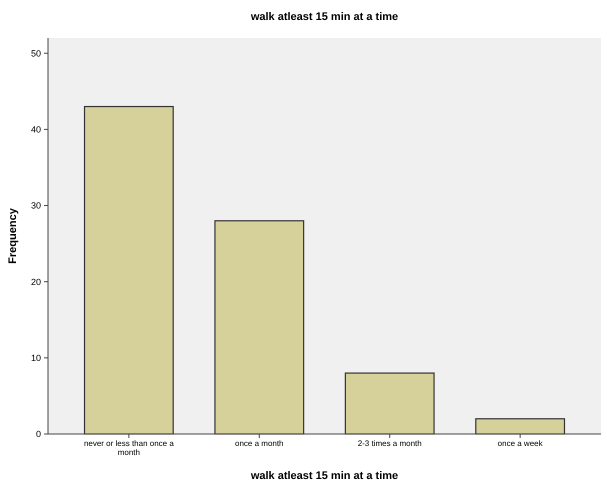 This screenshot has height=489, width=607. What do you see at coordinates (13, 235) in the screenshot?
I see `y-axis-title: Frequency` at bounding box center [13, 235].